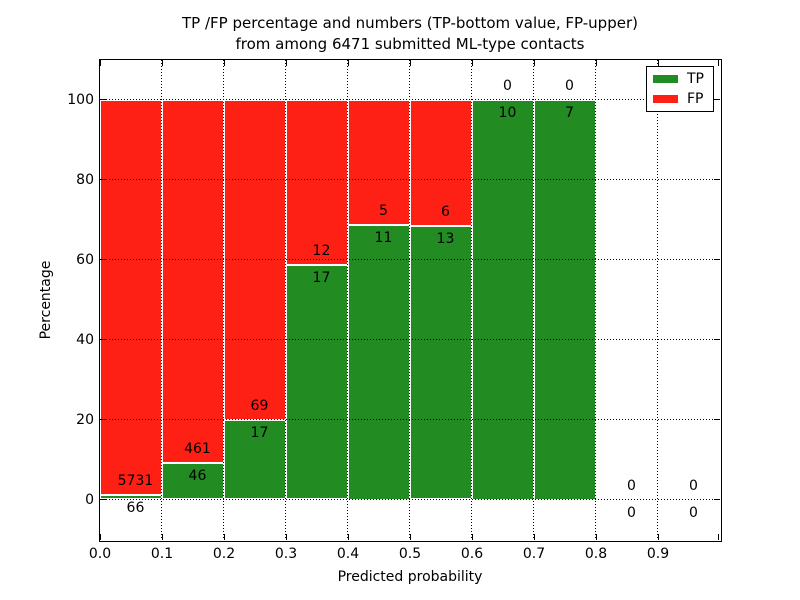 The width and height of the screenshot is (800, 600). Describe the element at coordinates (665, 79) in the screenshot. I see `legend-swatch-tp` at that location.